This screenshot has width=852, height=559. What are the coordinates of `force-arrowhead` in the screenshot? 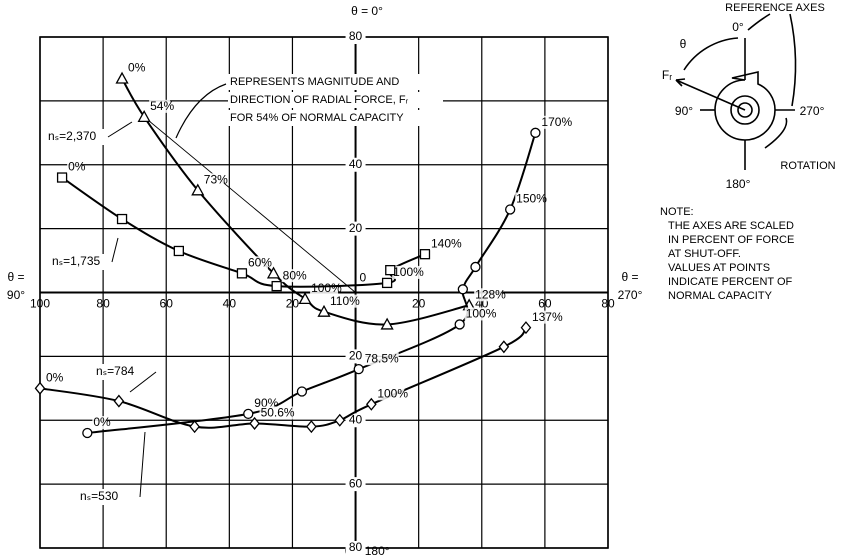 It's located at (680, 82).